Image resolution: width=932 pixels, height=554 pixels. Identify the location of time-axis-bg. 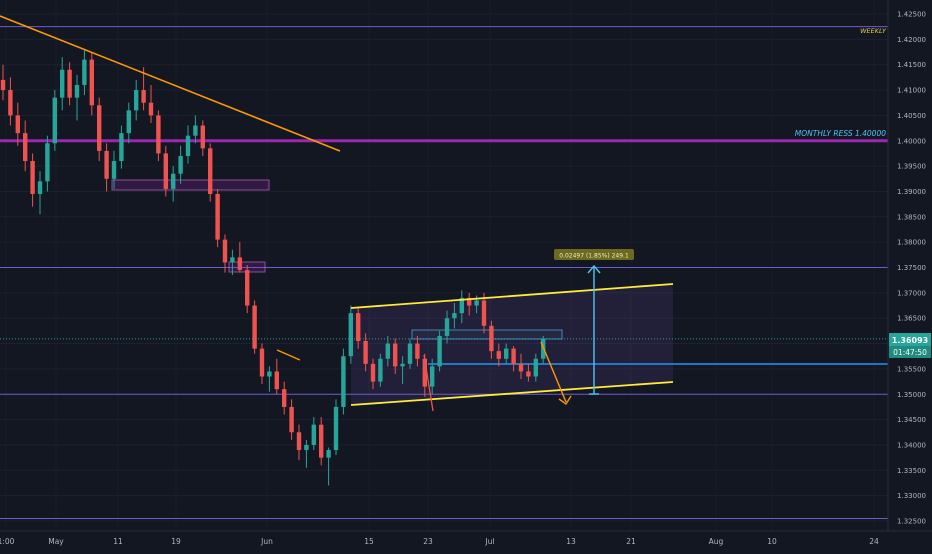
(466, 540).